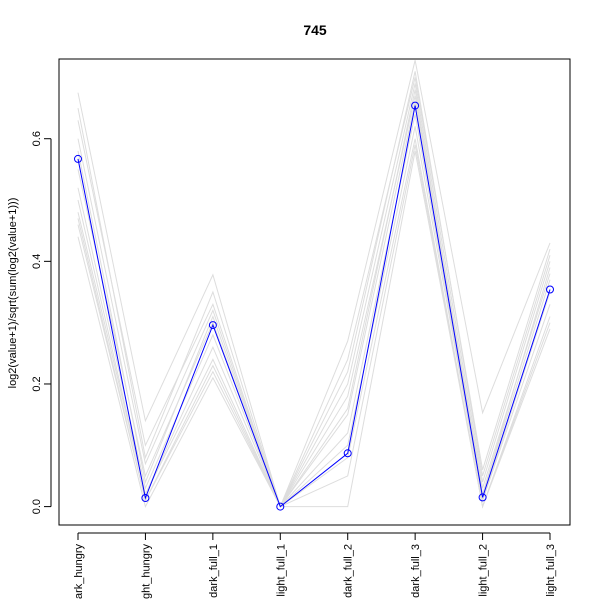 This screenshot has width=600, height=600. Describe the element at coordinates (281, 570) in the screenshot. I see `x-tick-label: light_full_1` at that location.